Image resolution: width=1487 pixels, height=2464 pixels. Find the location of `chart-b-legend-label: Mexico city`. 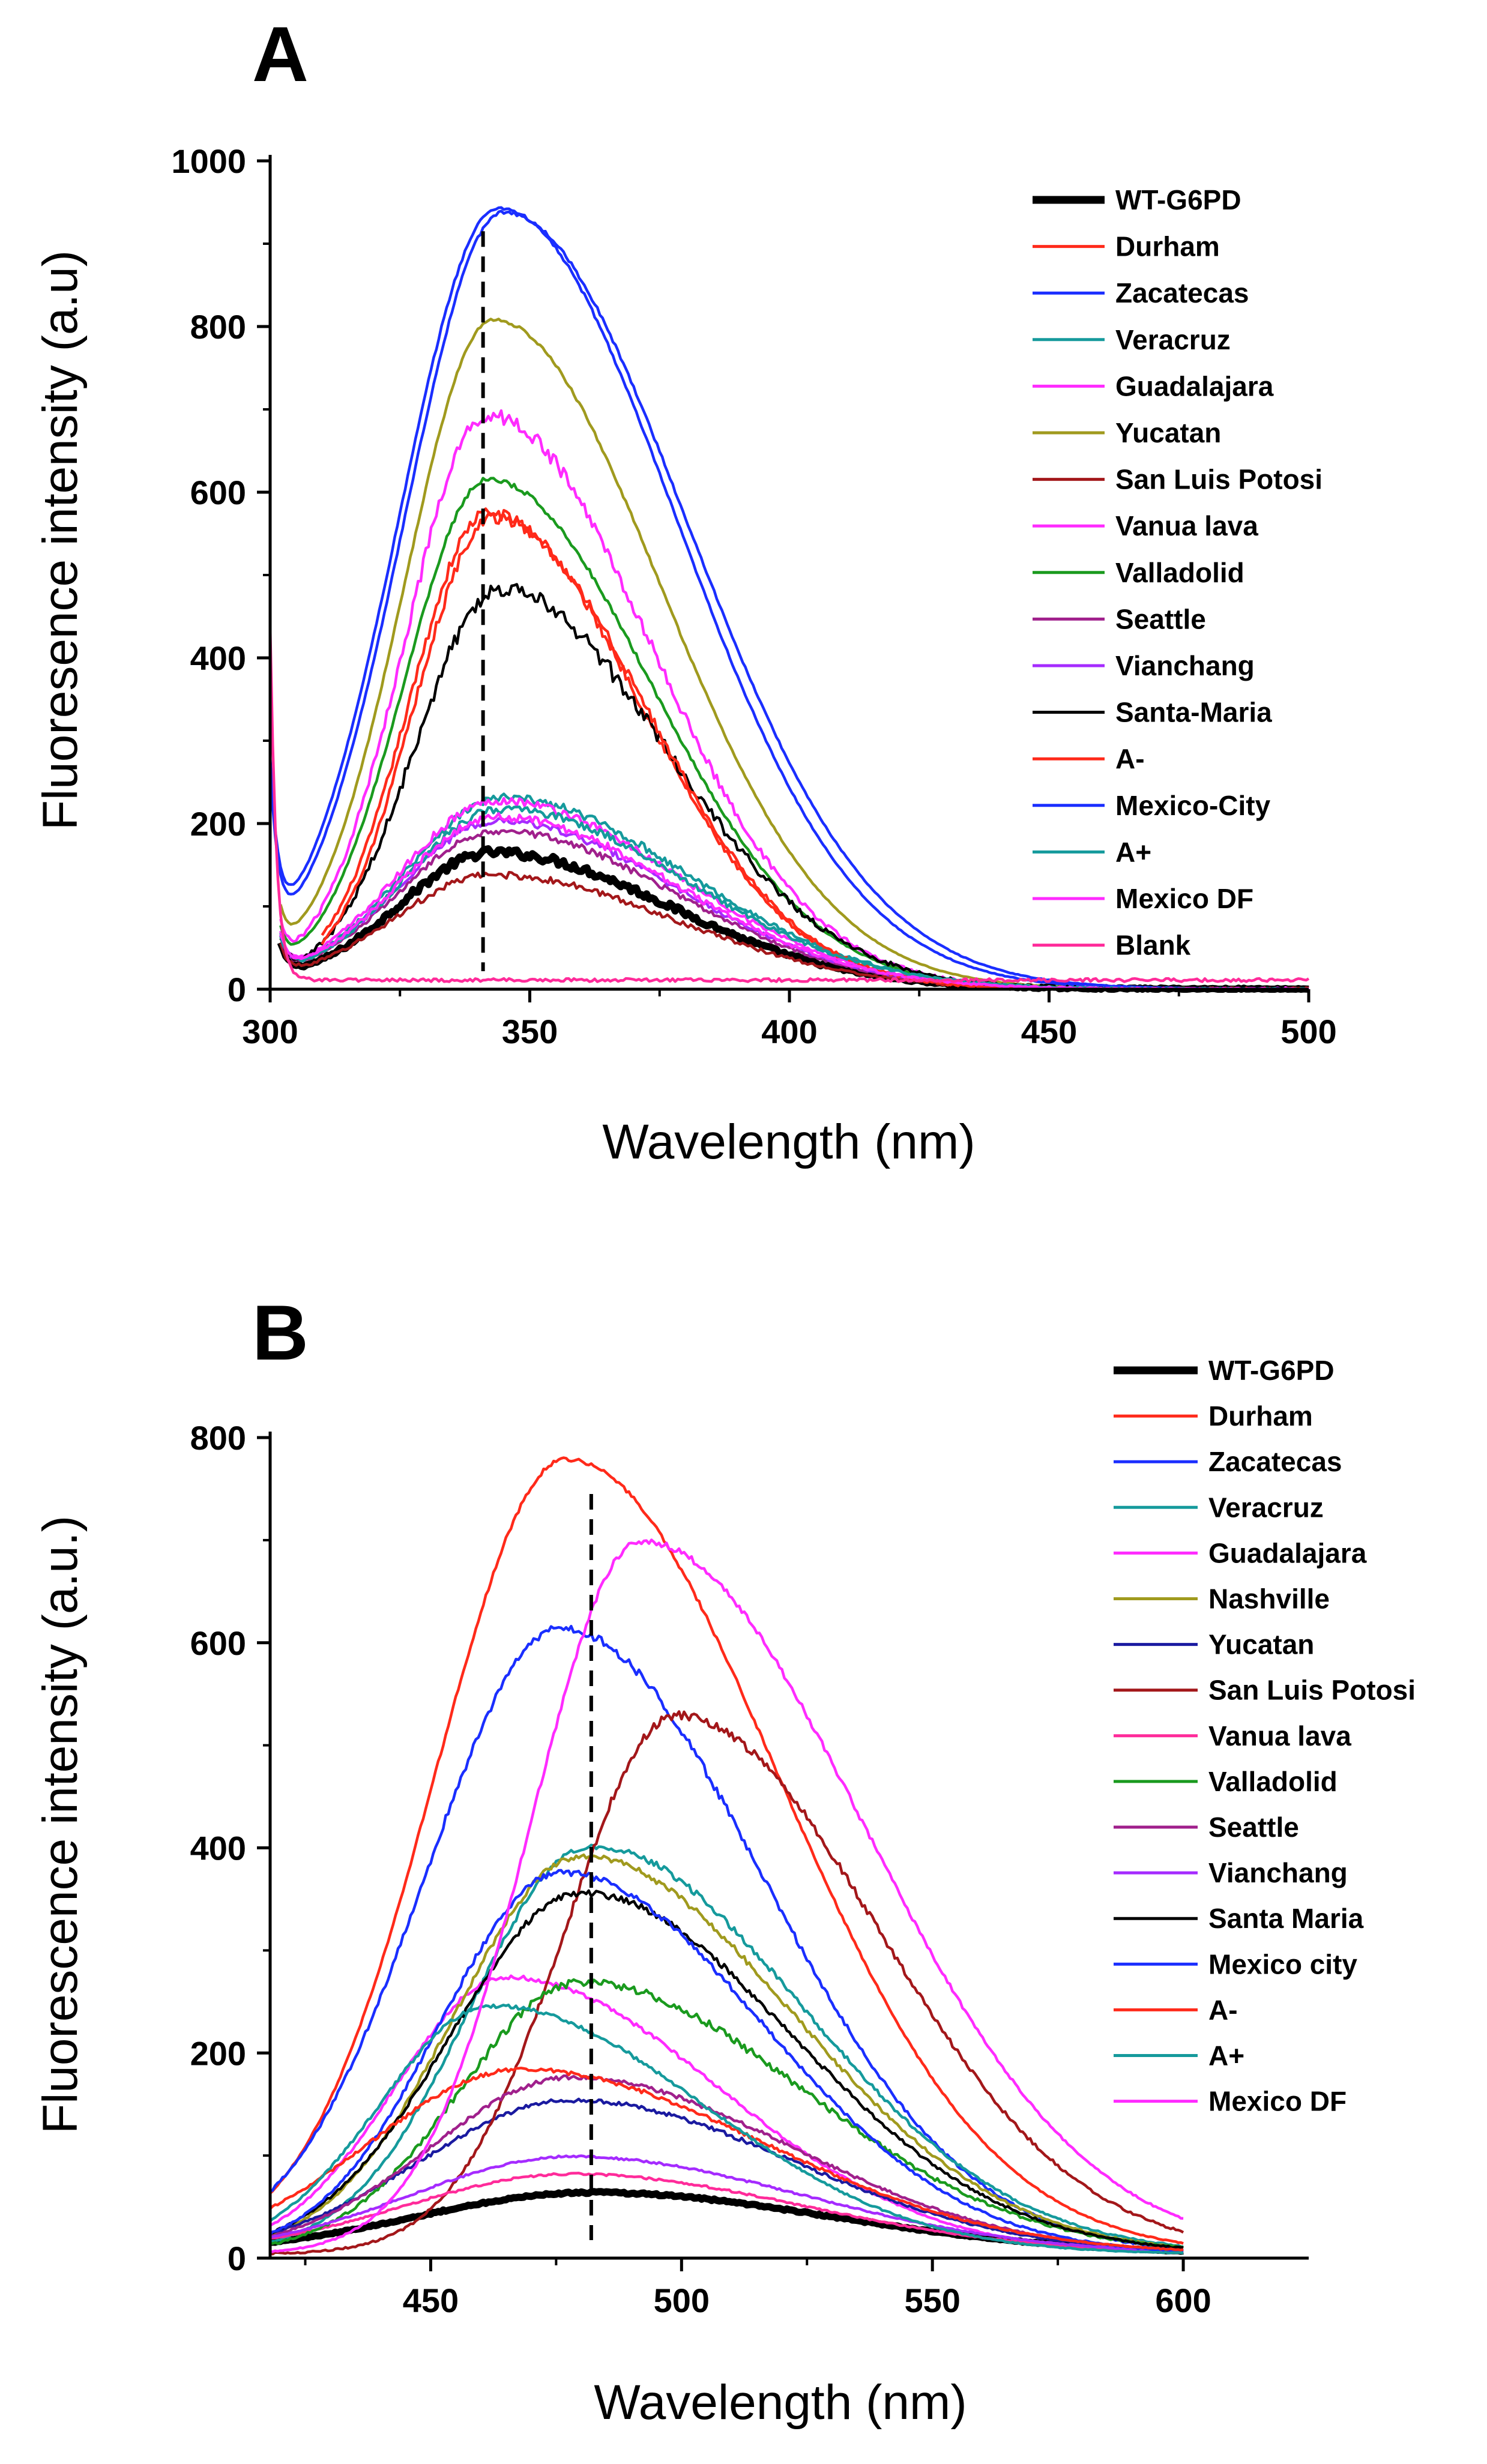

chart-b-legend-label: Mexico city is located at coordinates (1282, 1964).